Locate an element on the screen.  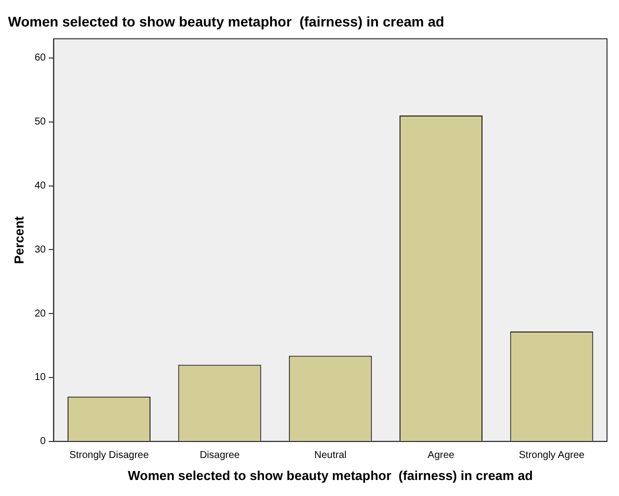
x-tick-label: Disagree is located at coordinates (220, 456).